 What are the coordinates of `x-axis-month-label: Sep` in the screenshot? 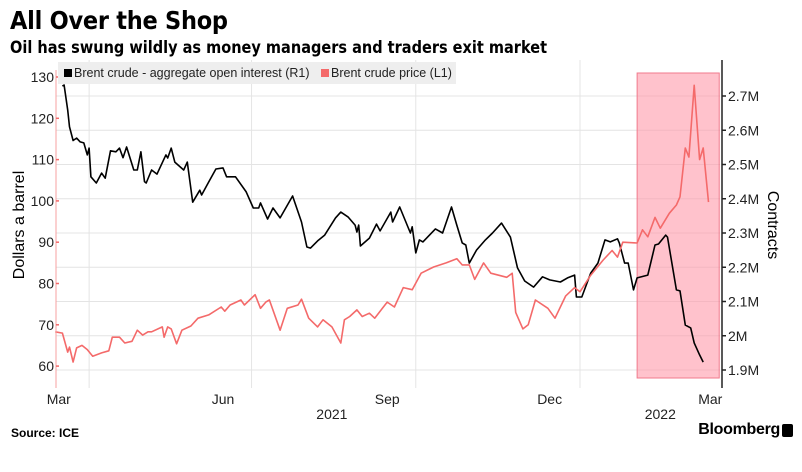 It's located at (387, 399).